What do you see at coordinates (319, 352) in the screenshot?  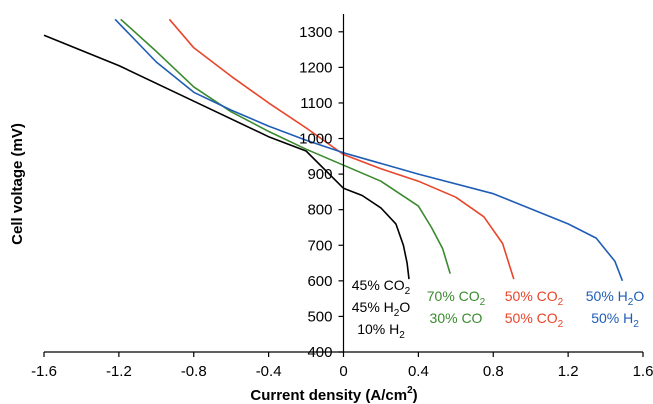 I see `y-tick-label: 400` at bounding box center [319, 352].